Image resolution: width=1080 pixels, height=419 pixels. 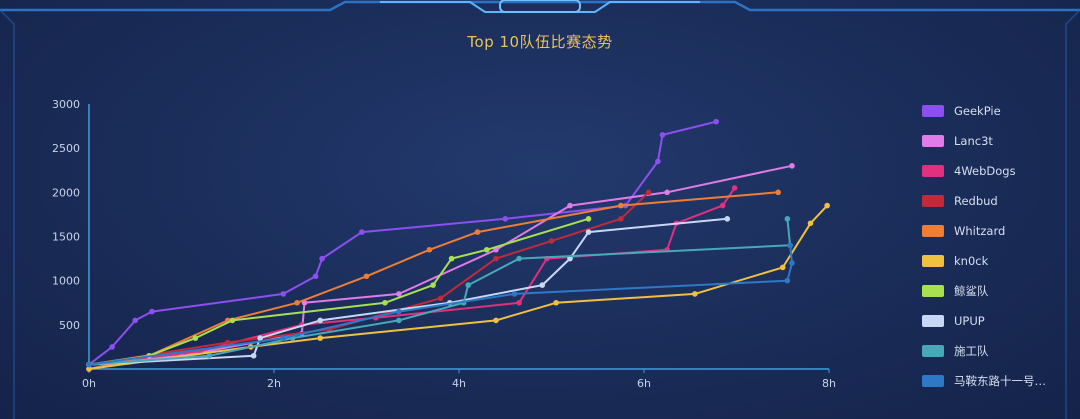 What do you see at coordinates (66, 281) in the screenshot?
I see `y-tick-label: 1000` at bounding box center [66, 281].